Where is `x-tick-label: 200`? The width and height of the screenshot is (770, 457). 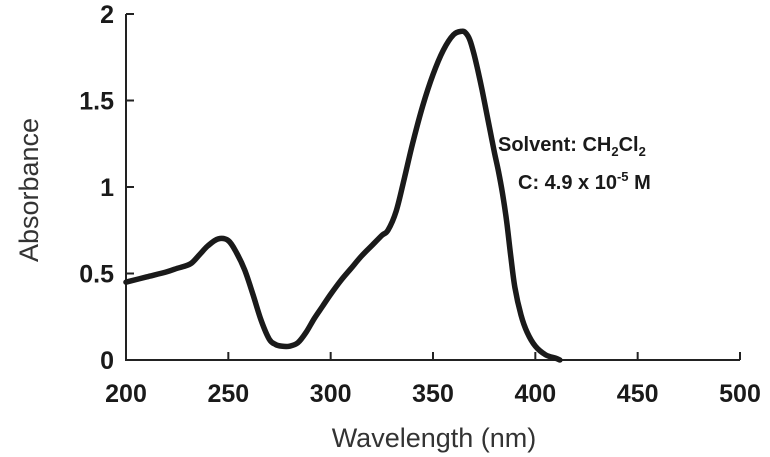
x-tick-label: 200 is located at coordinates (126, 394).